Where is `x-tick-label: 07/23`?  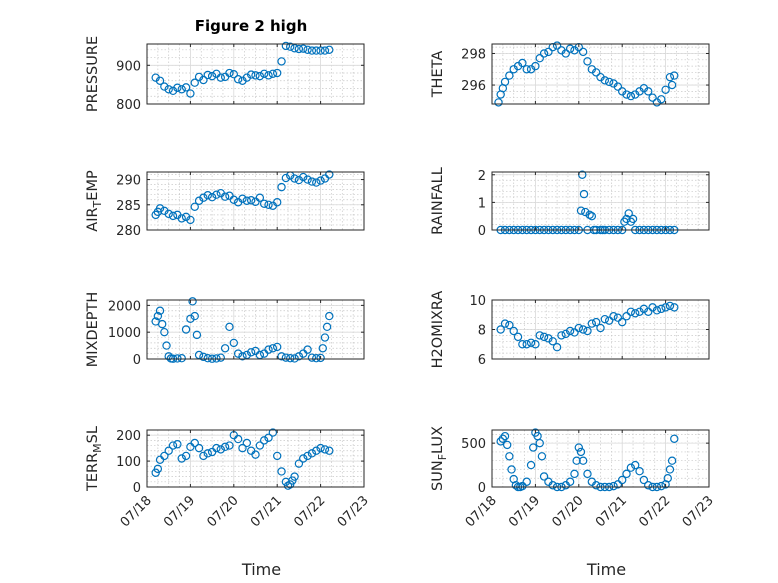 x-tick-label: 07/23 is located at coordinates (353, 511).